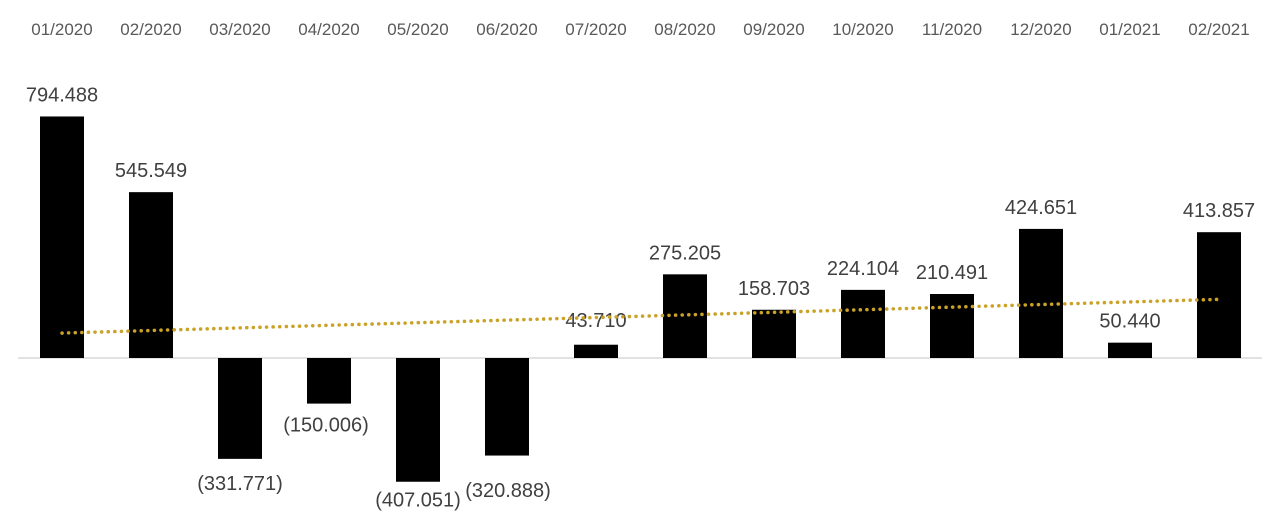  What do you see at coordinates (952, 29) in the screenshot?
I see `category-label: 11/2020` at bounding box center [952, 29].